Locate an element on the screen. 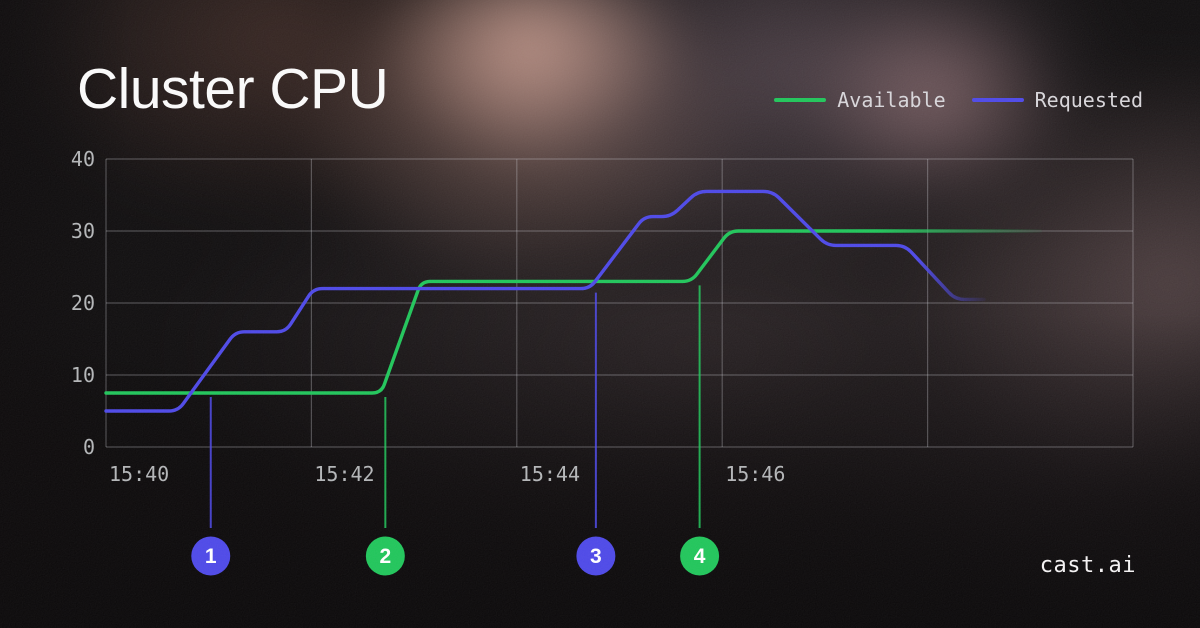 This screenshot has width=1200, height=628. x-axis-tick-label: 15:40 is located at coordinates (139, 474).